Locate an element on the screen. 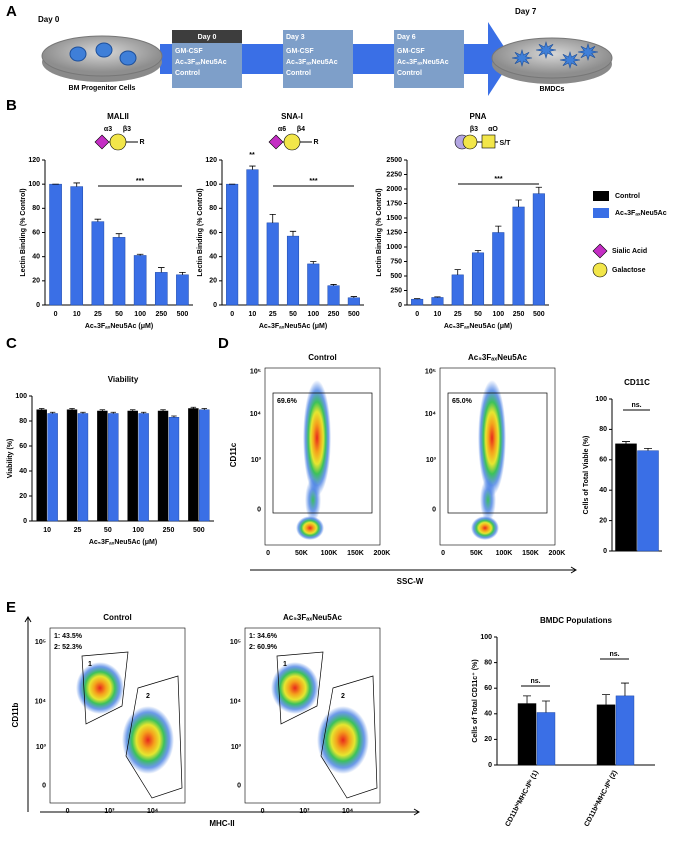 The height and width of the screenshot is (845, 678). step-line: GM-CSF is located at coordinates (300, 51).